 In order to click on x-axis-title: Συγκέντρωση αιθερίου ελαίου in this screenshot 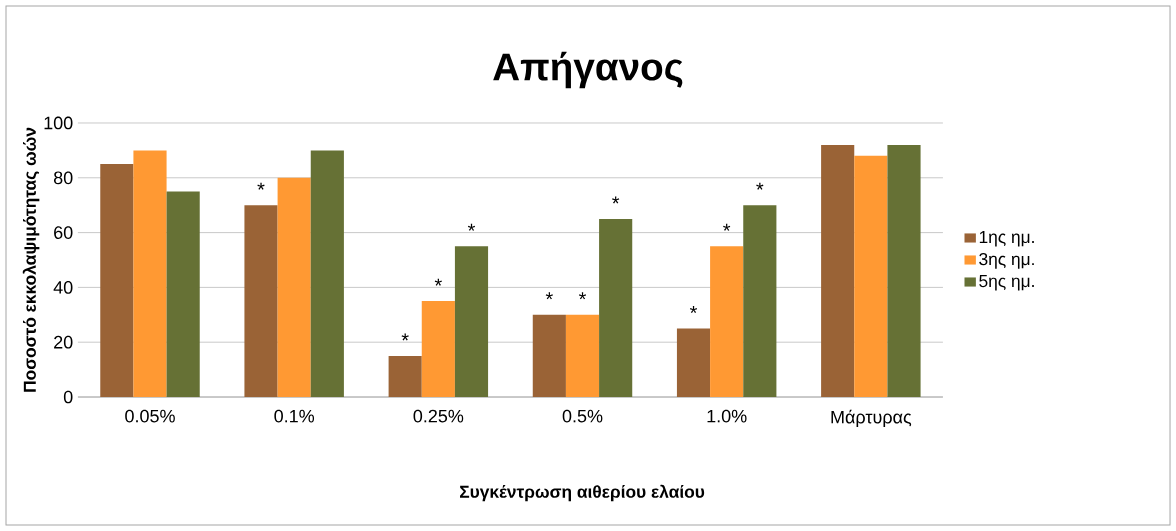, I will do `click(582, 493)`.